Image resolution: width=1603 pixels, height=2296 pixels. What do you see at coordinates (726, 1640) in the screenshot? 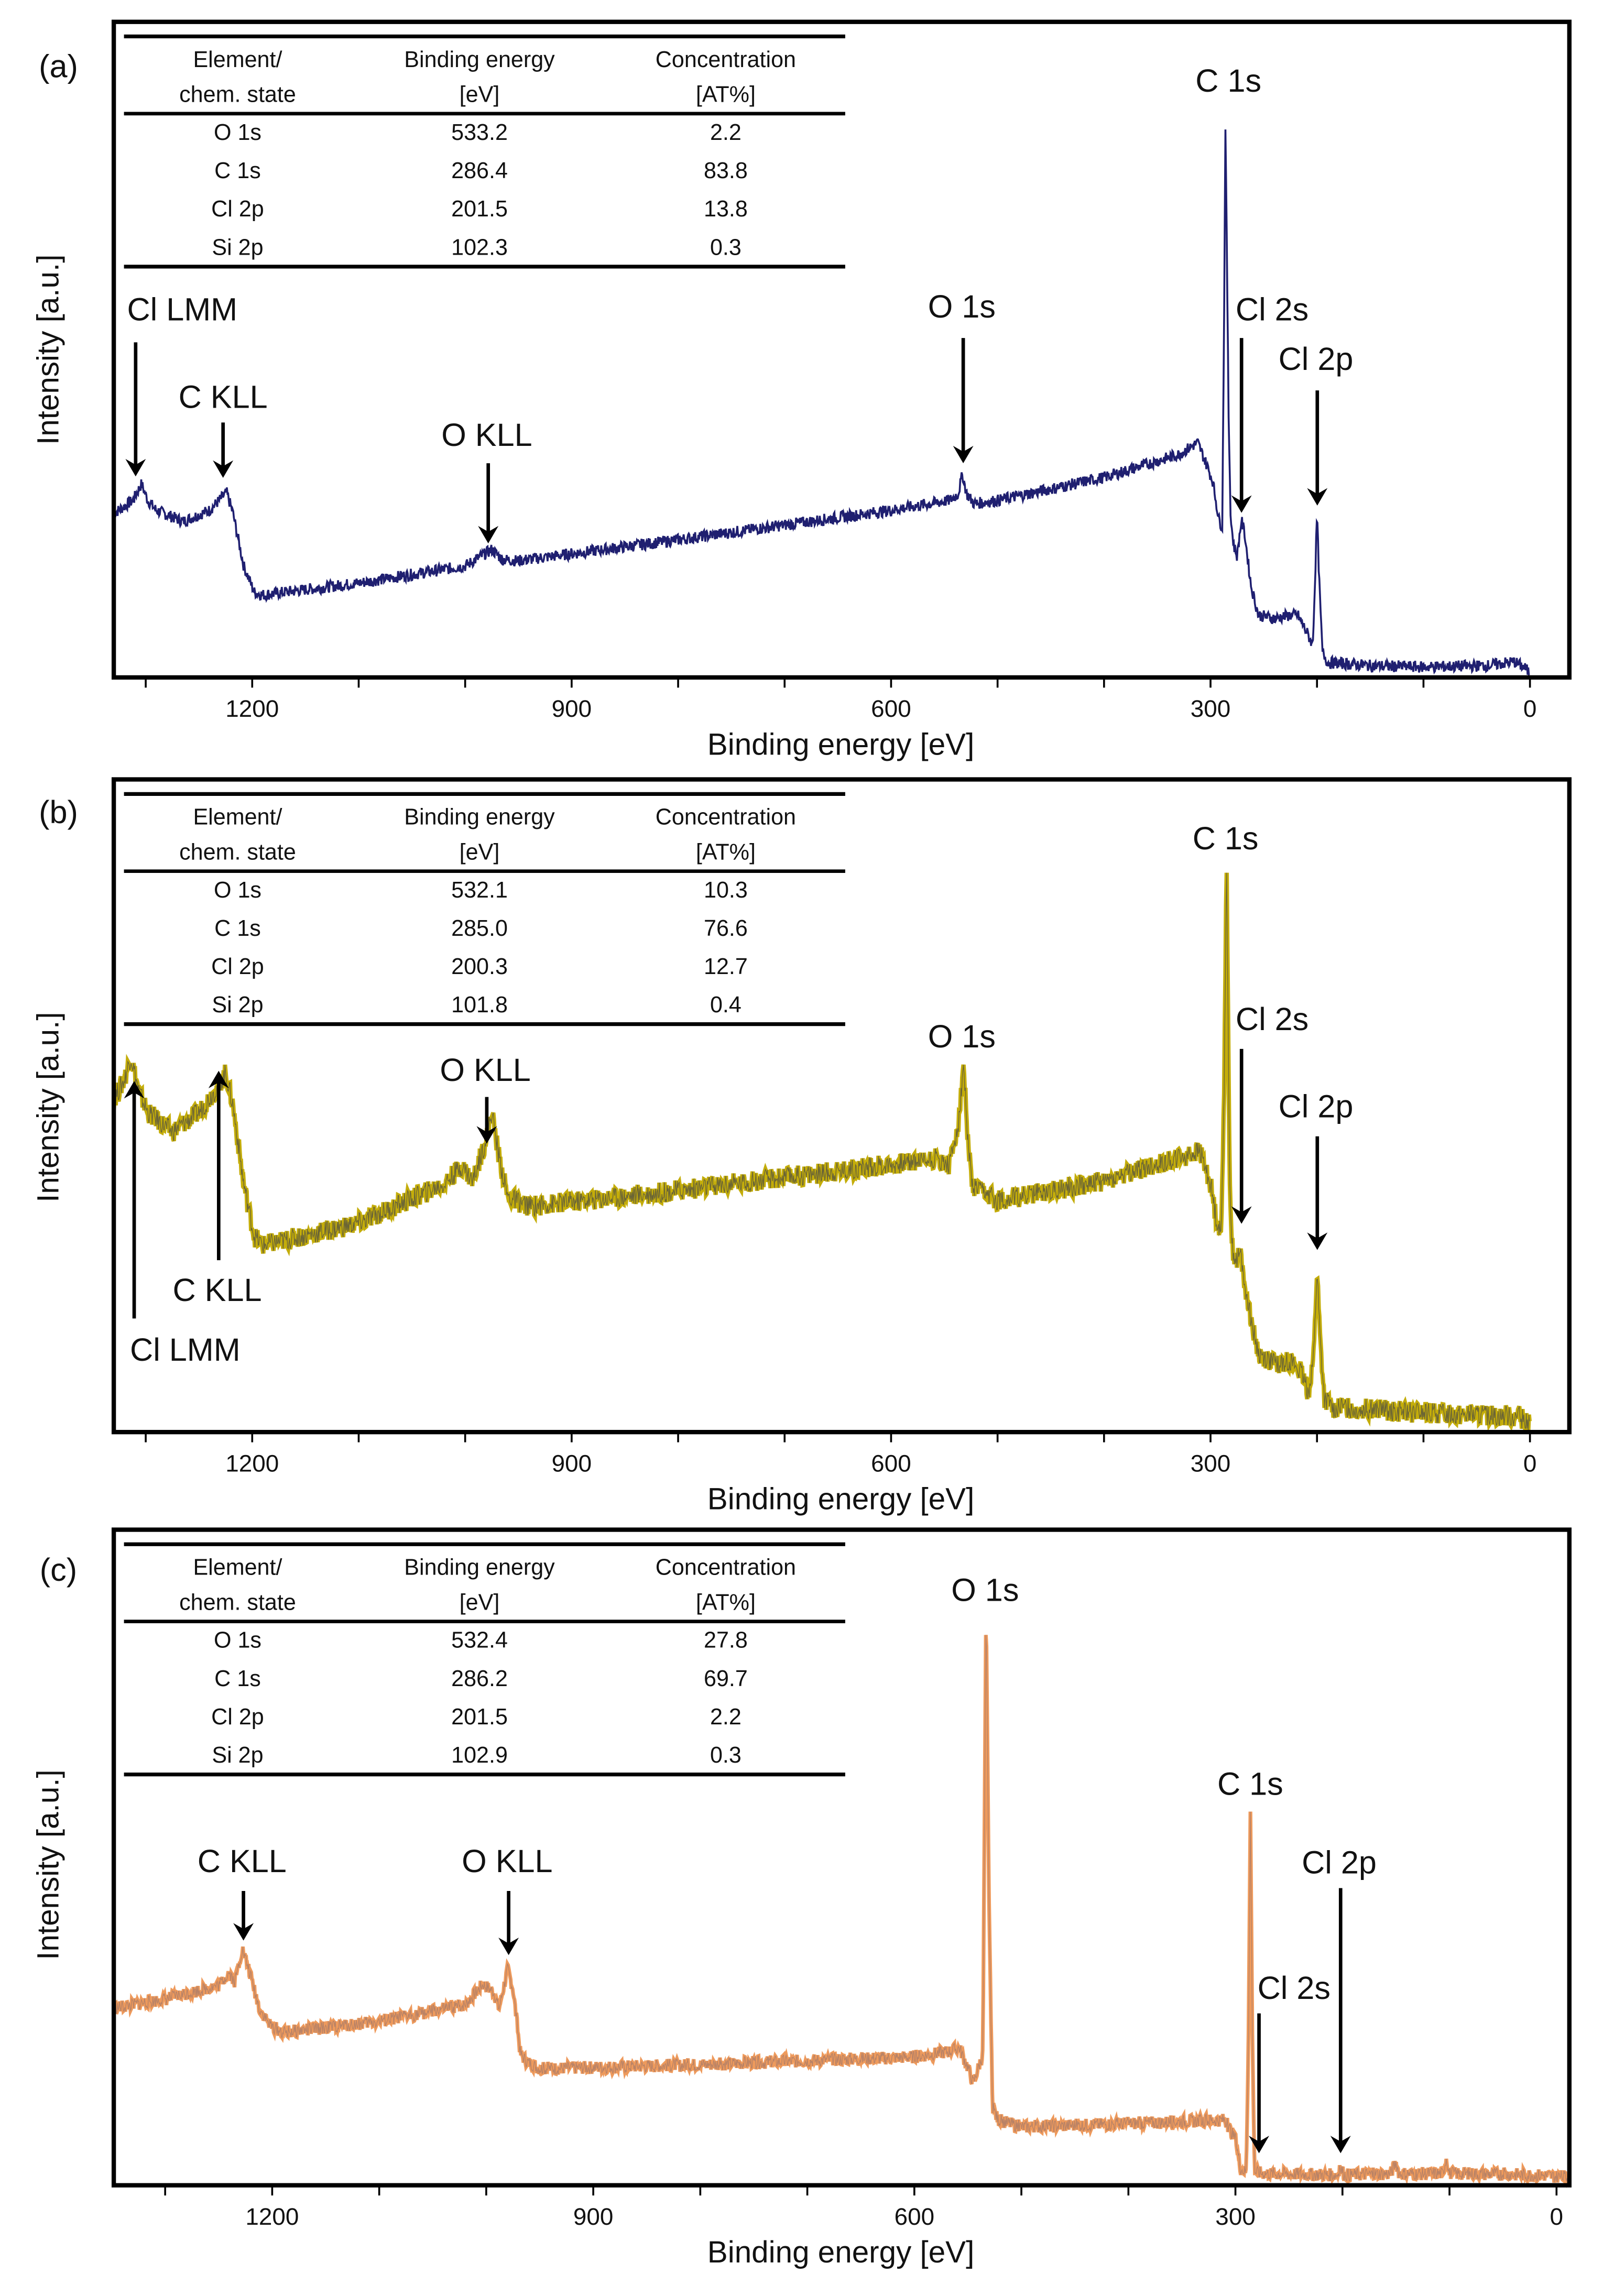
I see `table-cell: 27.8` at bounding box center [726, 1640].